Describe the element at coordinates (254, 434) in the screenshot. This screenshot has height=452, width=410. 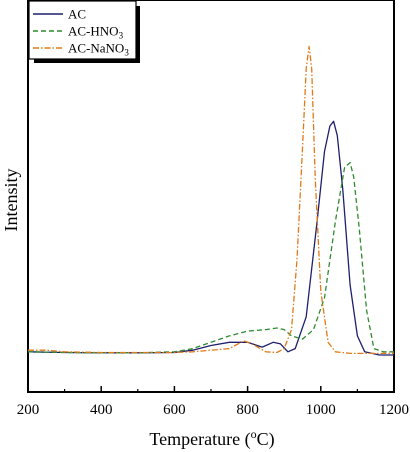
I see `x-axis-title-degree: o` at that location.